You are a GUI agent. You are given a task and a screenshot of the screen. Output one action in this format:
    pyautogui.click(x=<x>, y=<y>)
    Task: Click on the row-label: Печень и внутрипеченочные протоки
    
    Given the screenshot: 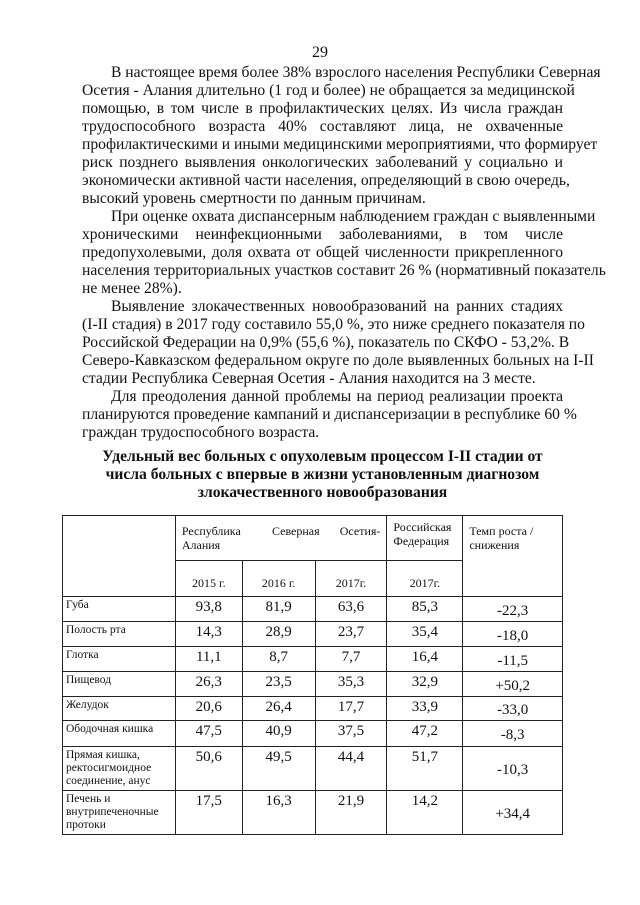 What is the action you would take?
    pyautogui.click(x=119, y=812)
    